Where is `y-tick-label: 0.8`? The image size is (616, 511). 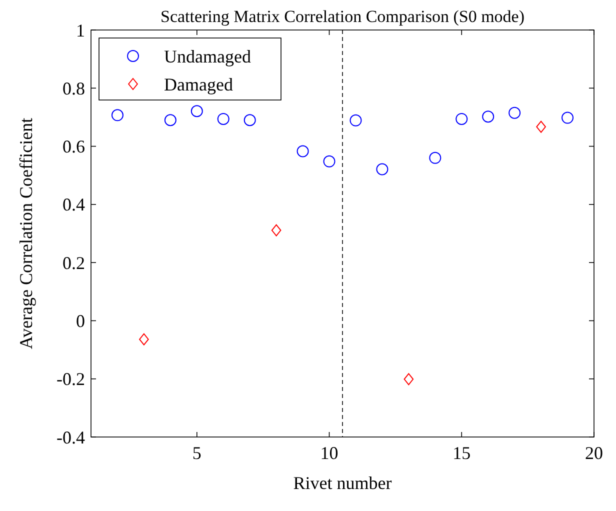 y-tick-label: 0.8 is located at coordinates (73, 88).